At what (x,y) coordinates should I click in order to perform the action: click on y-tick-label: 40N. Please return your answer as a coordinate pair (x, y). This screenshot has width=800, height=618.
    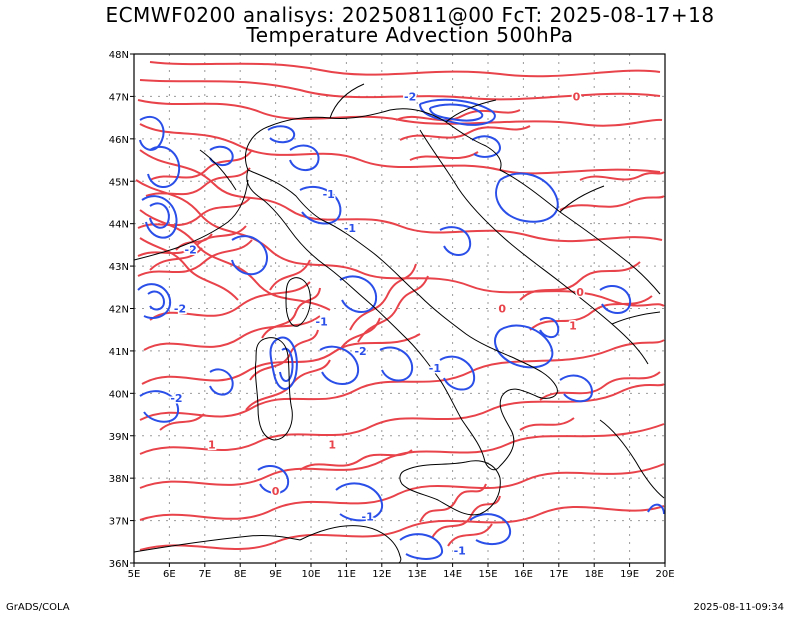
    Looking at the image, I should click on (119, 394).